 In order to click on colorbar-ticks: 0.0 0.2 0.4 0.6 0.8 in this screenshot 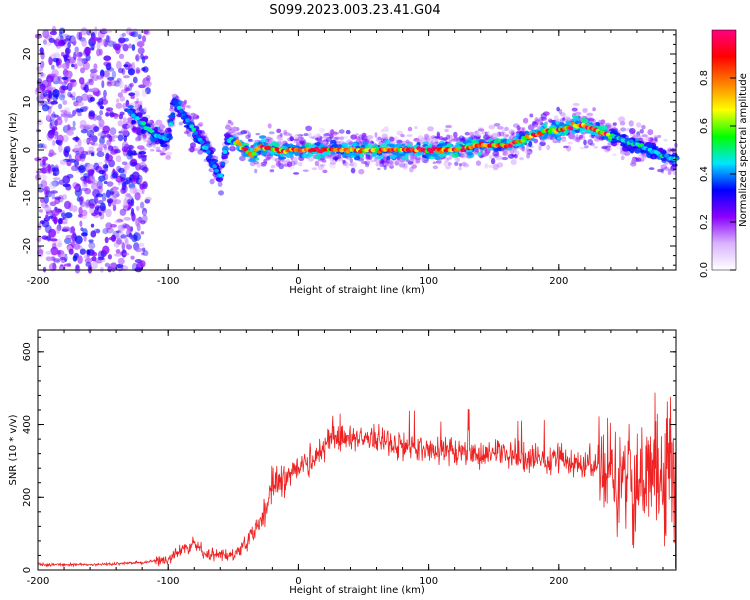, I will do `click(717, 174)`.